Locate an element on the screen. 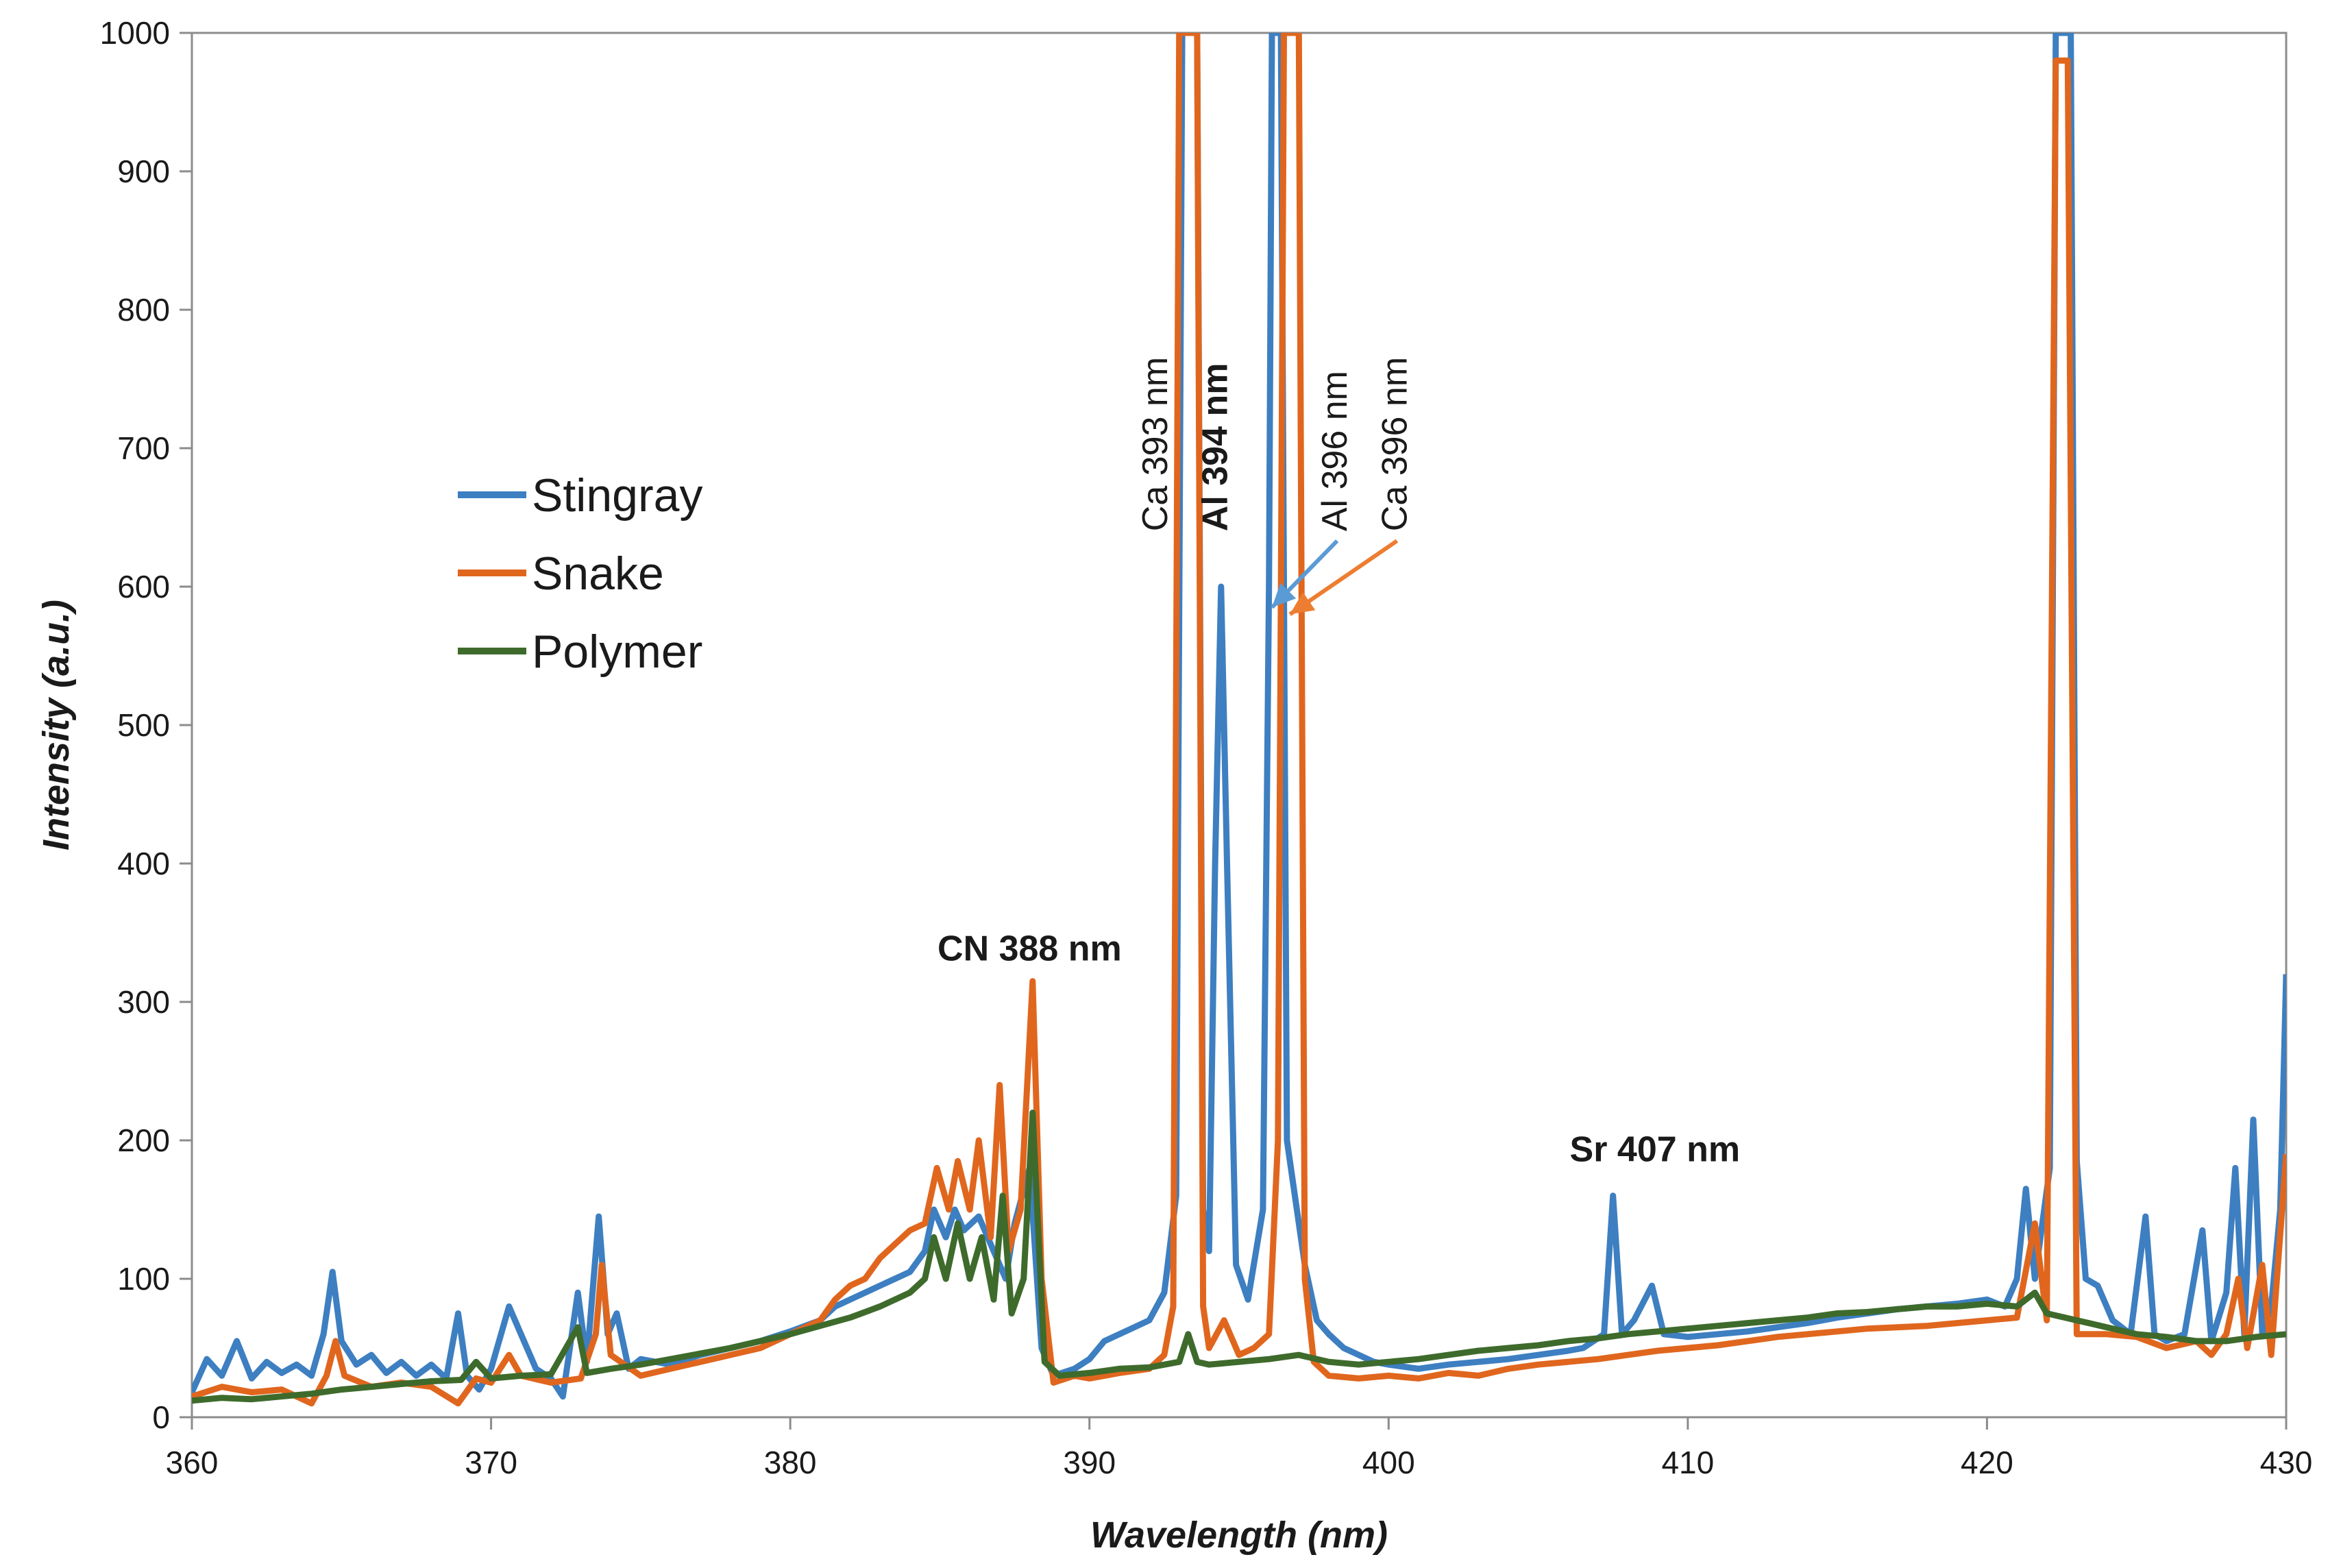 Image resolution: width=2341 pixels, height=1568 pixels. y-tick-label: 600 is located at coordinates (143, 586).